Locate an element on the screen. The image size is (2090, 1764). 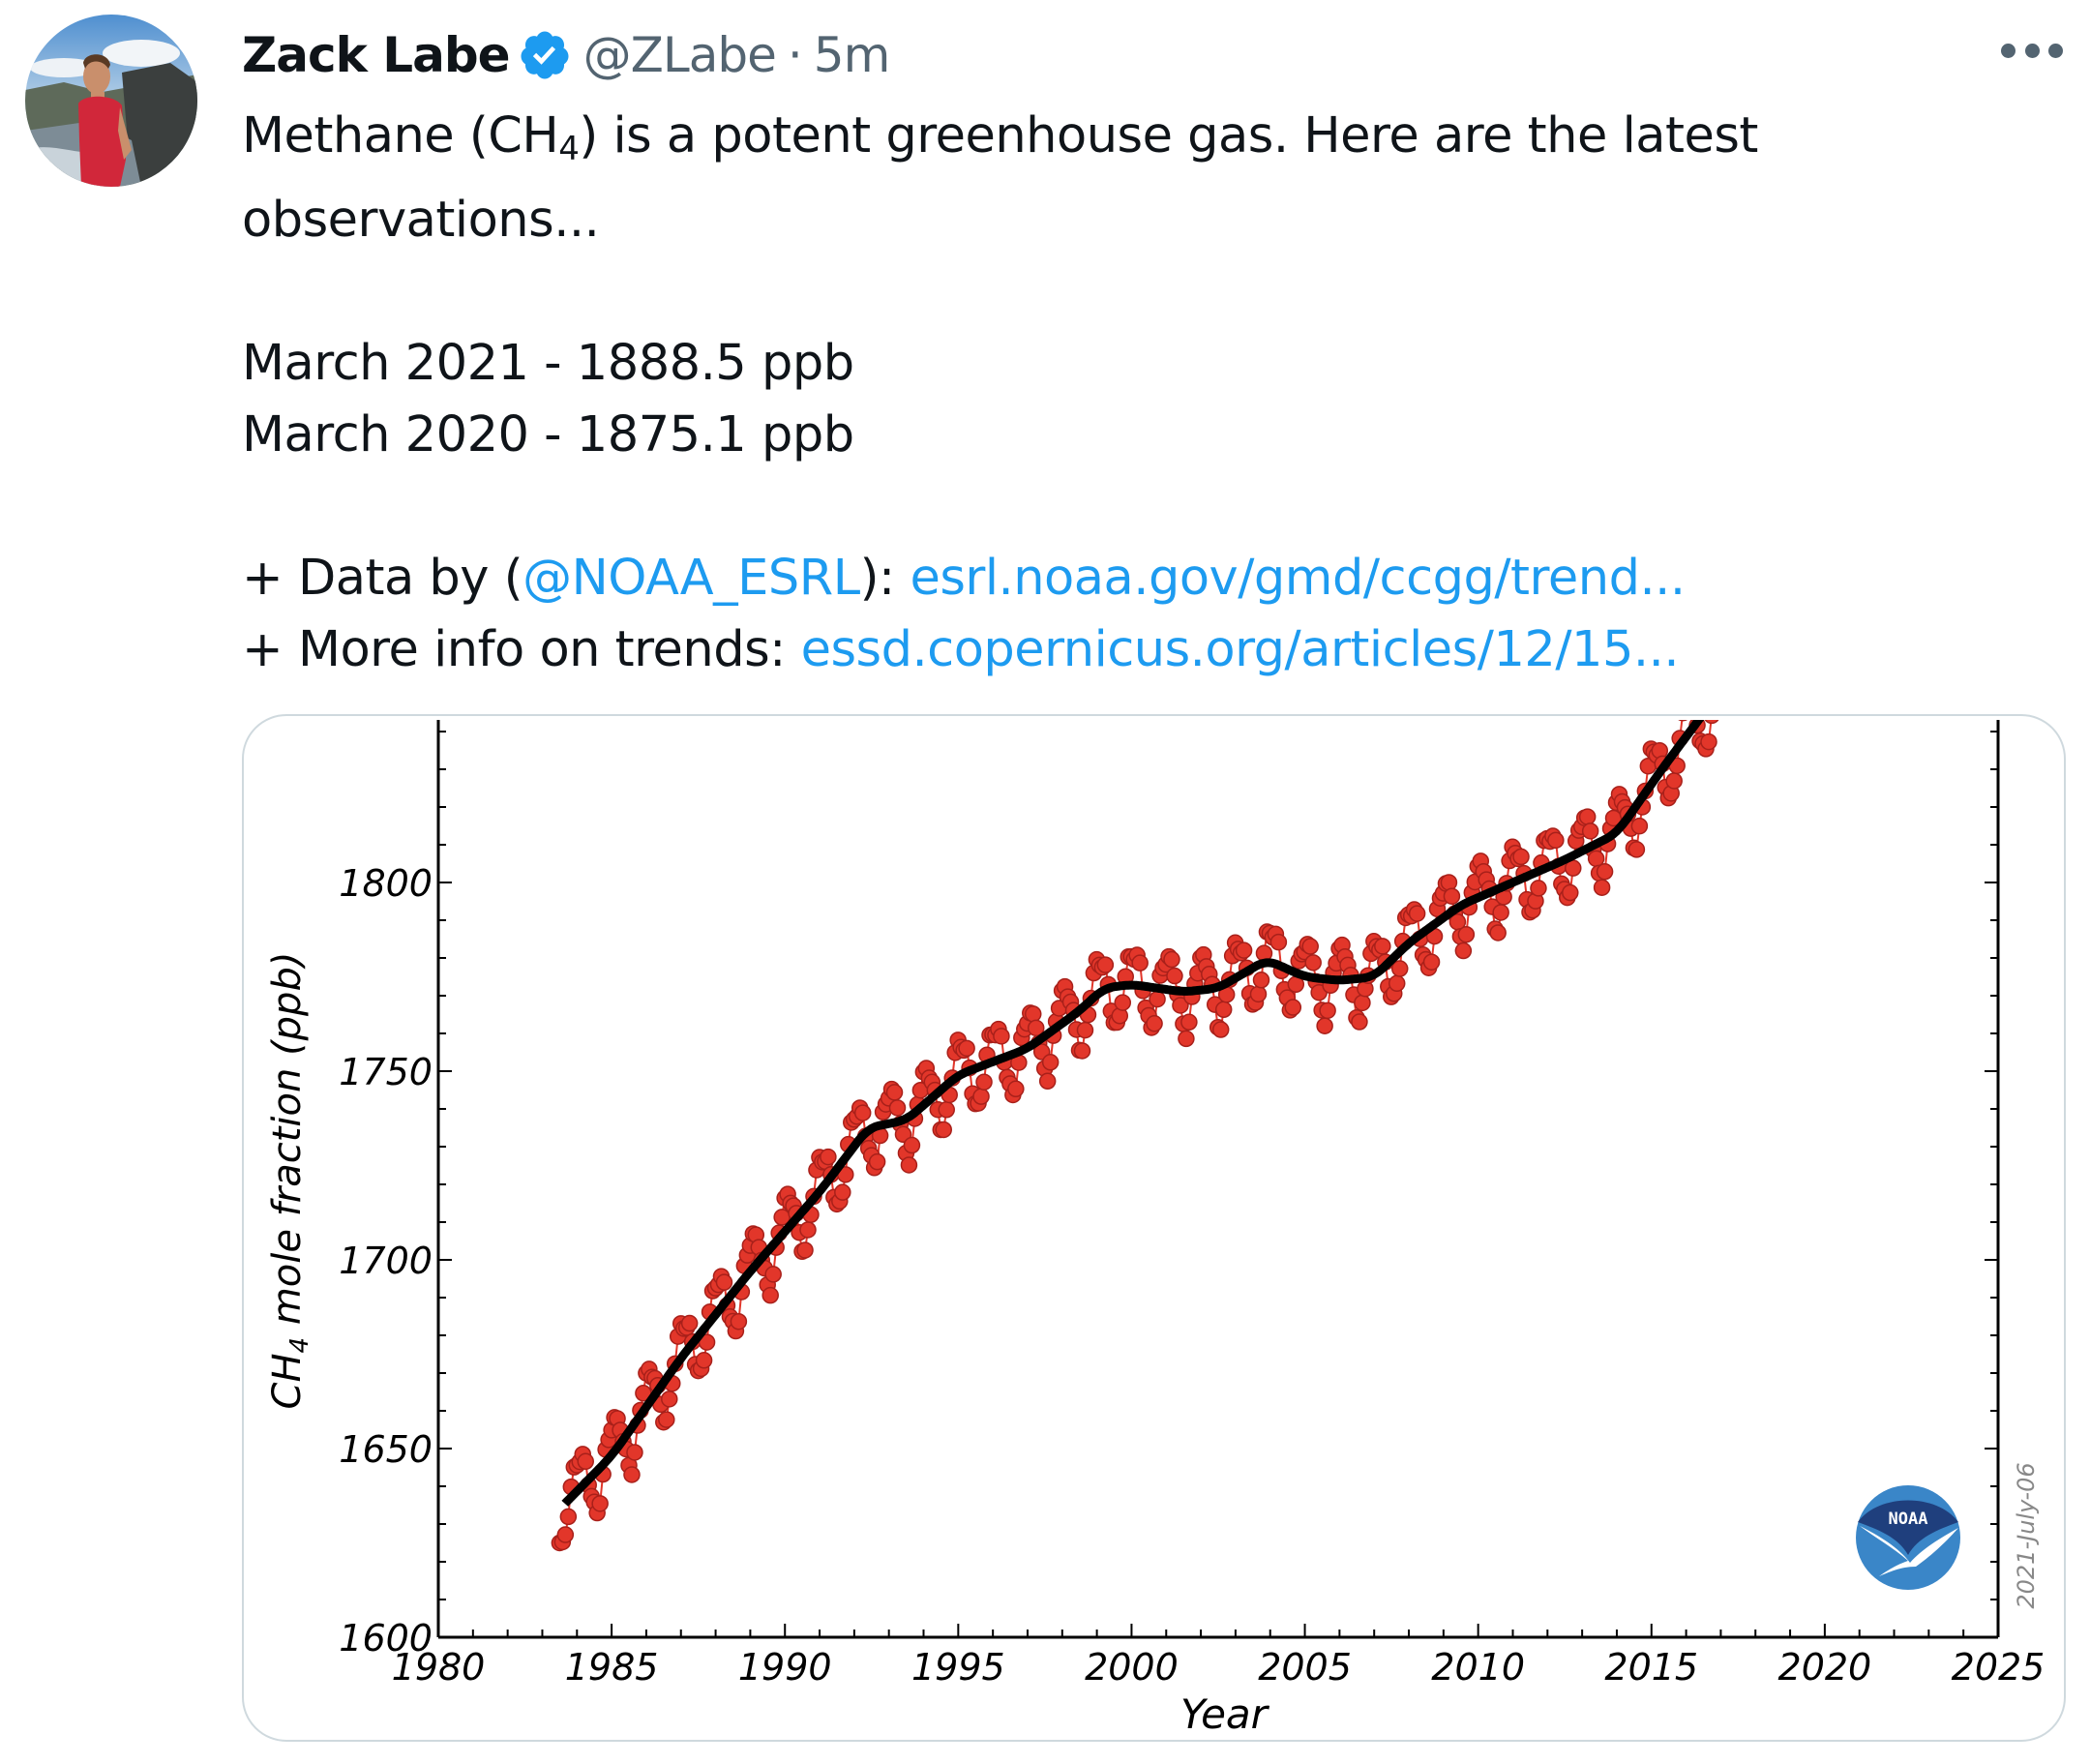
x-tick-label: 2000 is located at coordinates (1132, 1667).